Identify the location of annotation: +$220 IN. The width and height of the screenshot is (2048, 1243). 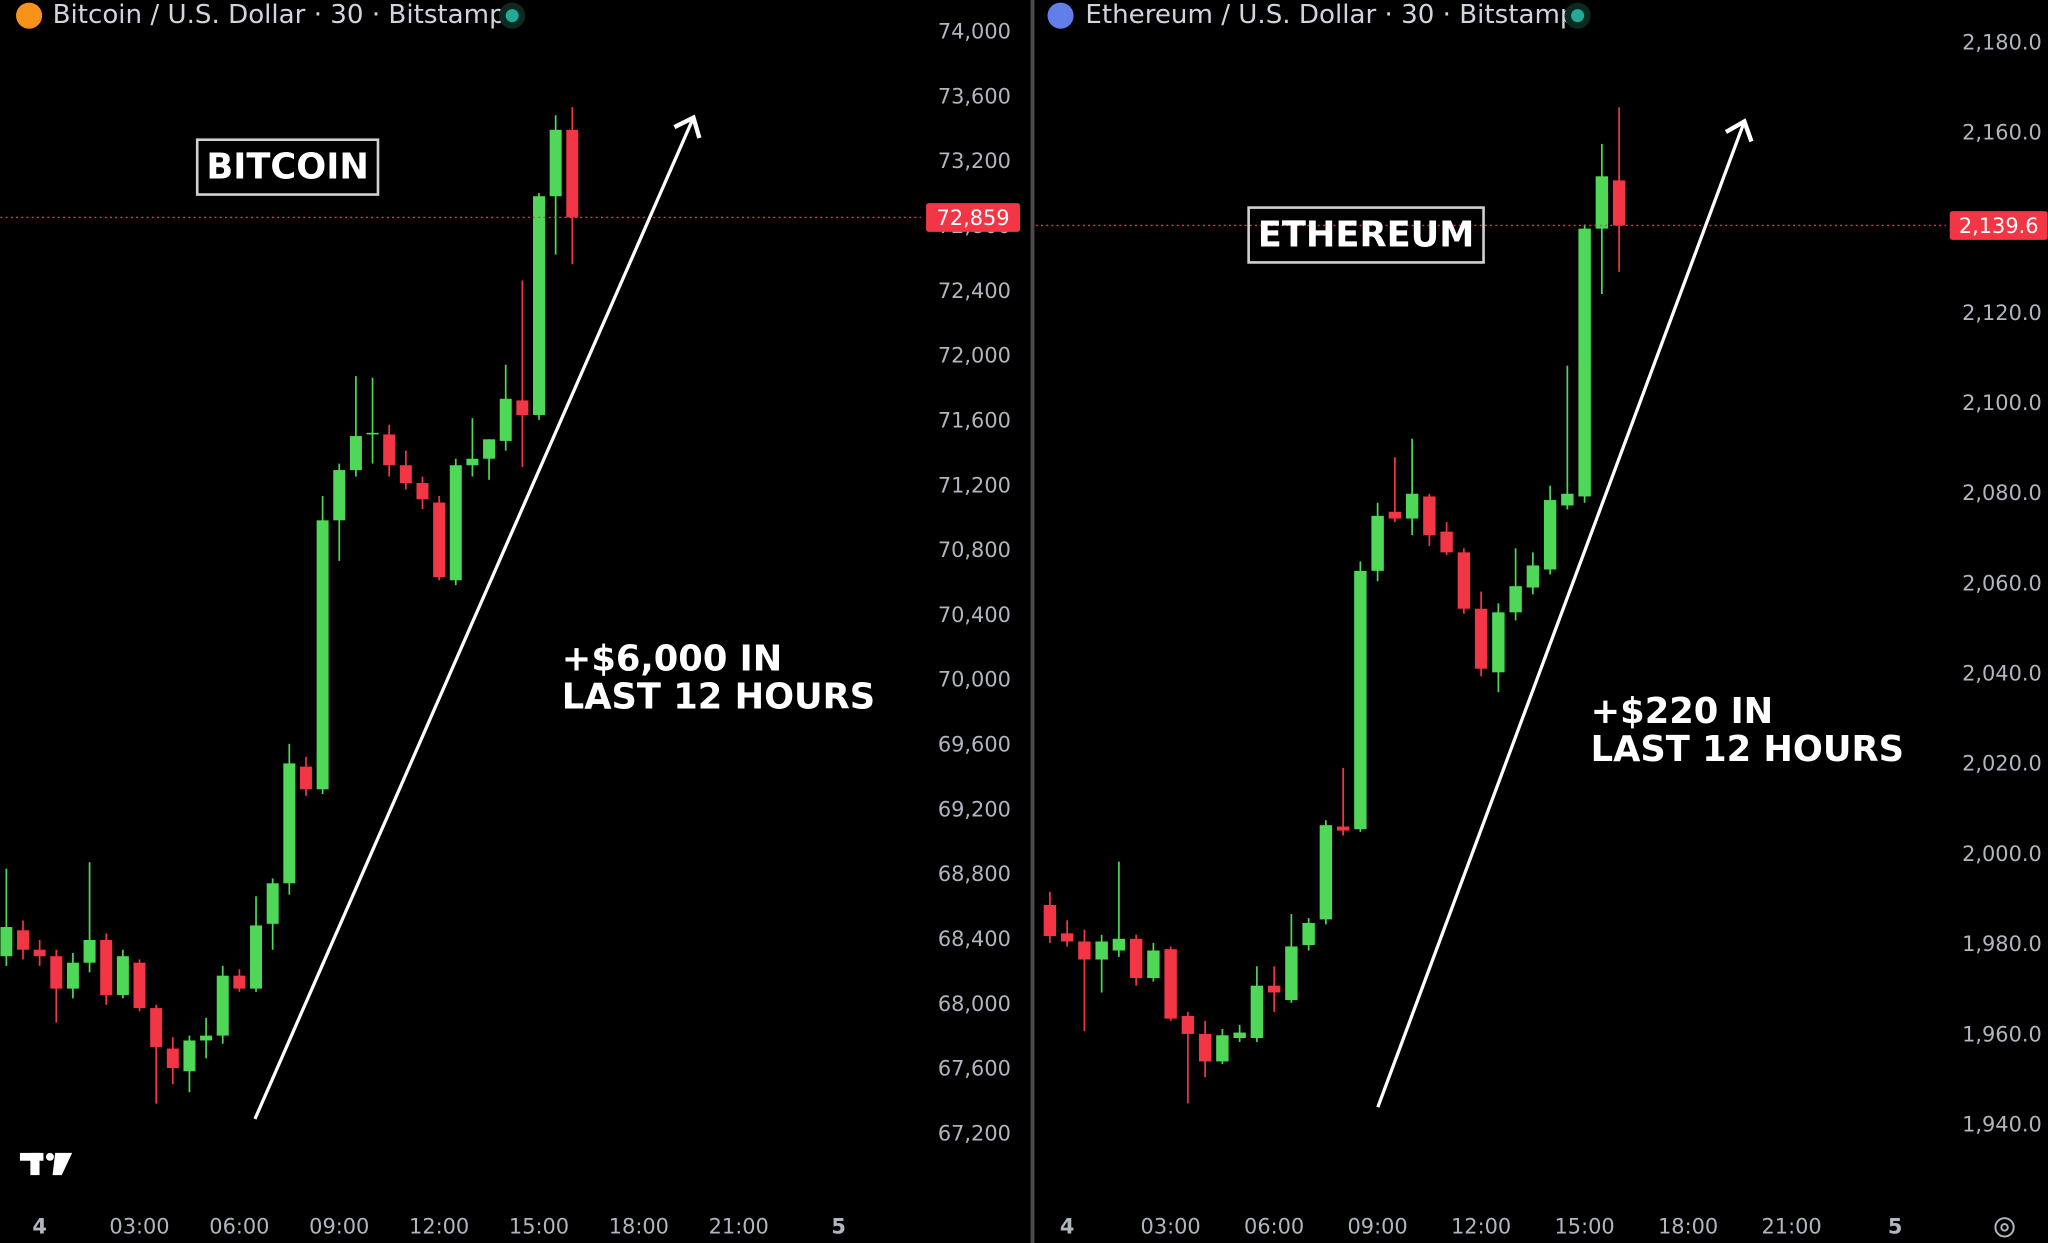
(1682, 711).